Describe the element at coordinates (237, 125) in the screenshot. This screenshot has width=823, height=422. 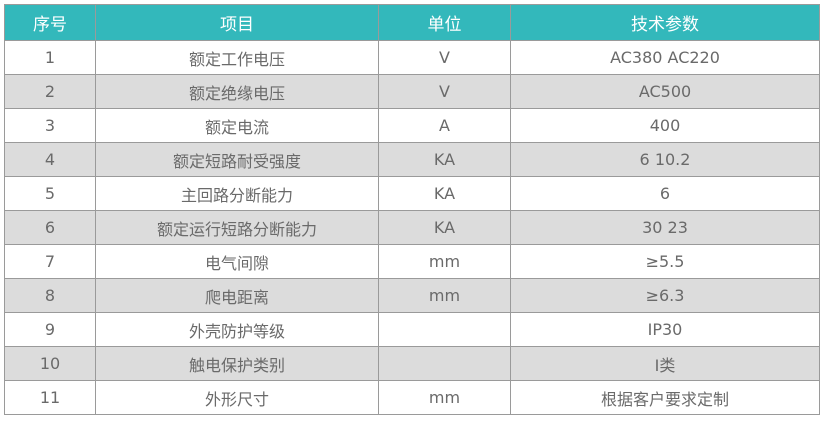
I see `row-item: 额定电流` at that location.